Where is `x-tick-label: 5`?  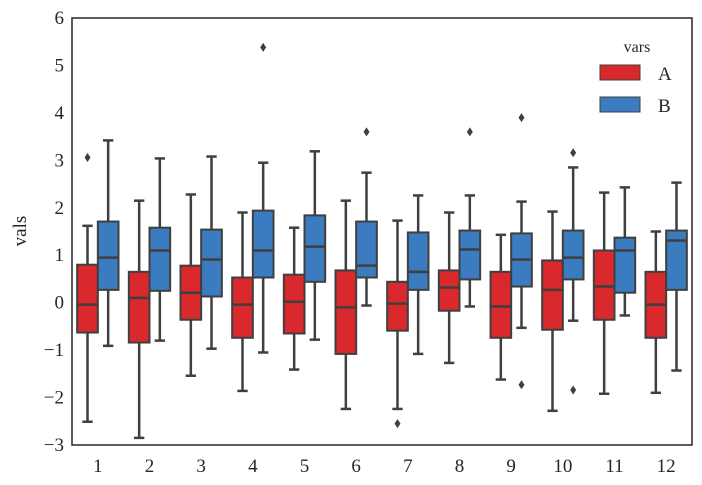
x-tick-label: 5 is located at coordinates (305, 466).